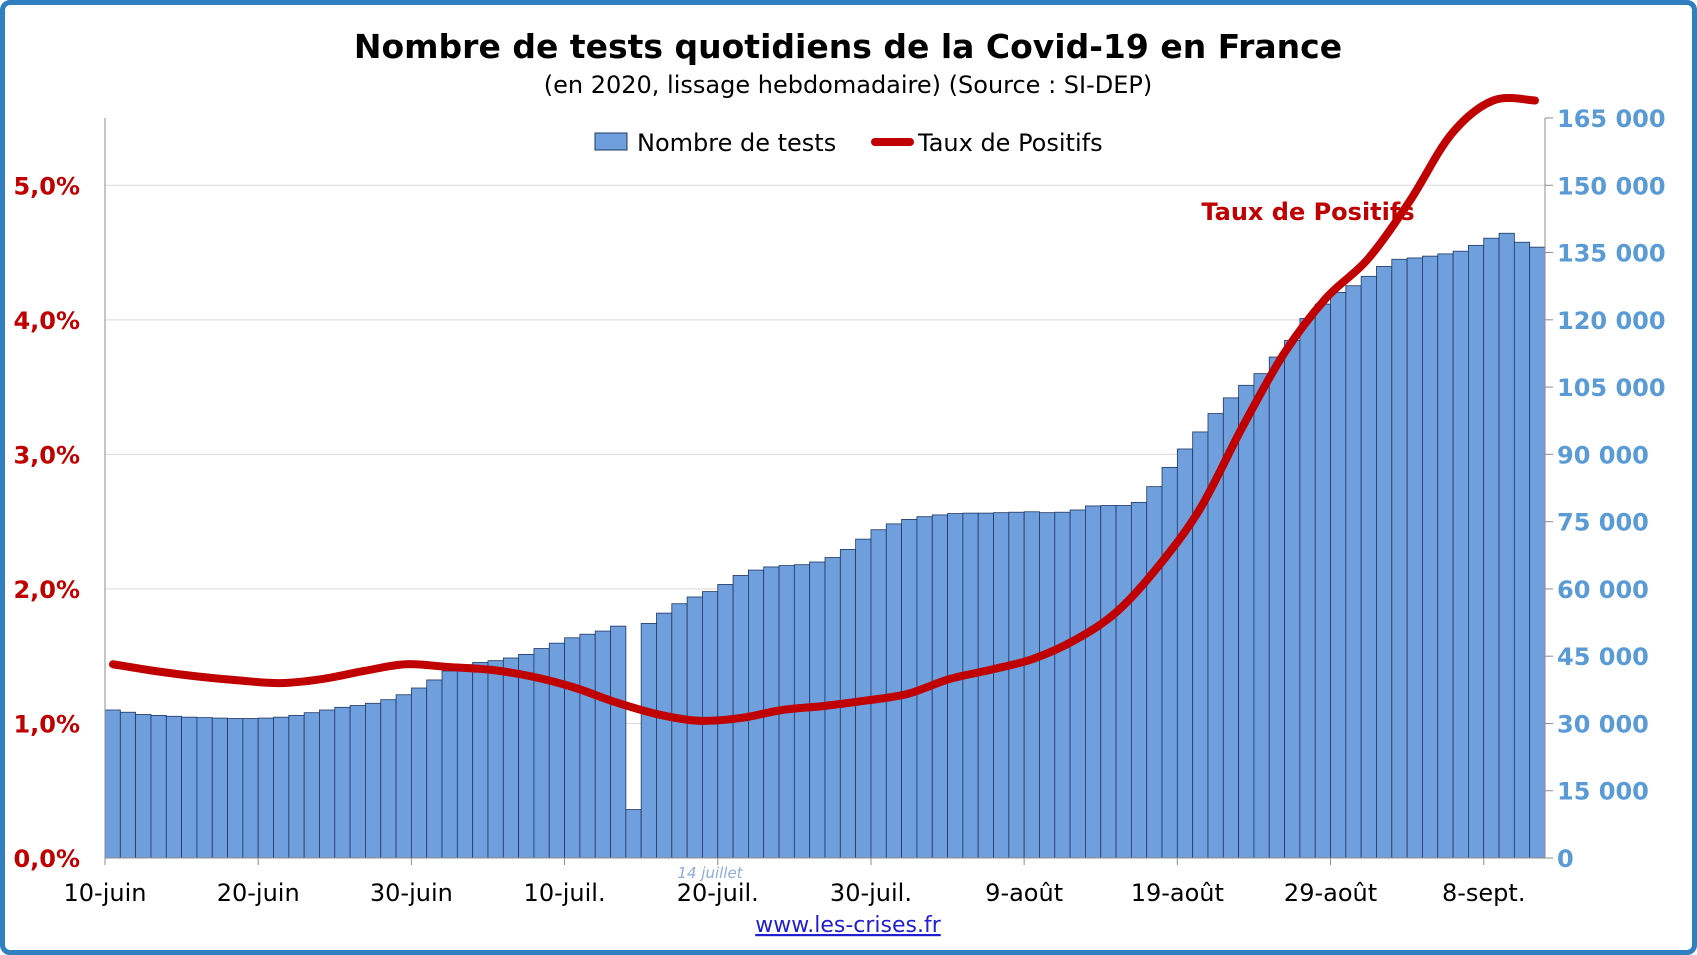 Image resolution: width=1697 pixels, height=955 pixels. What do you see at coordinates (1603, 792) in the screenshot?
I see `right-tick-label: 15 000` at bounding box center [1603, 792].